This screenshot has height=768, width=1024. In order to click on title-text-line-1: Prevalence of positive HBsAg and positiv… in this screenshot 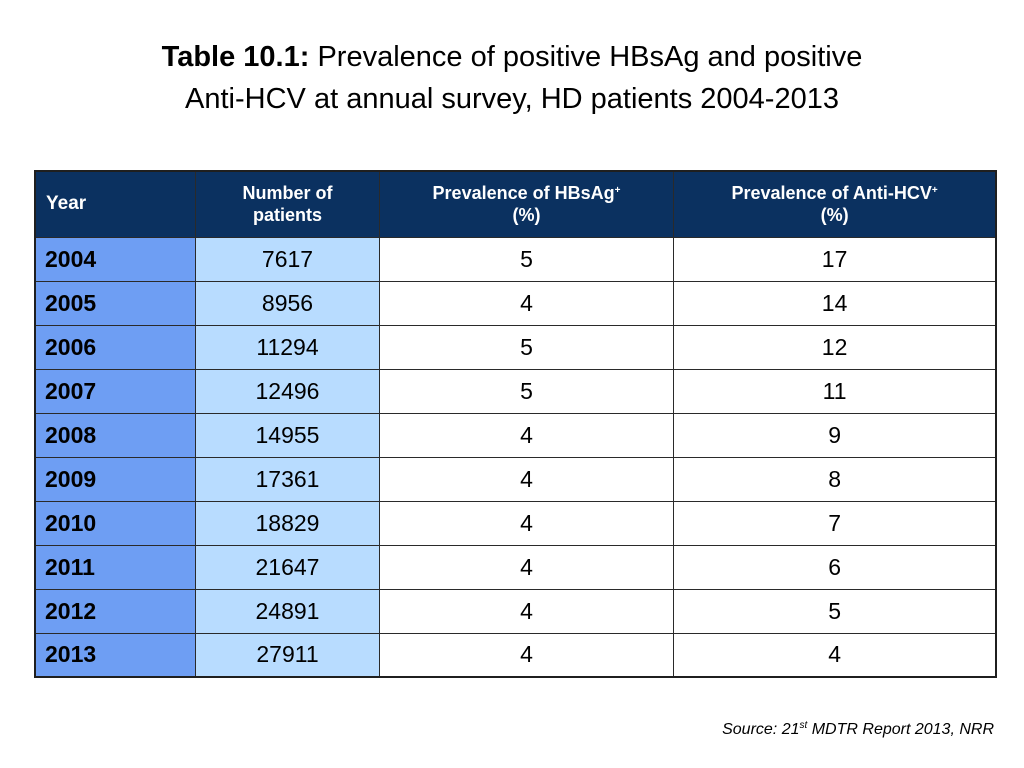, I will do `click(590, 57)`.